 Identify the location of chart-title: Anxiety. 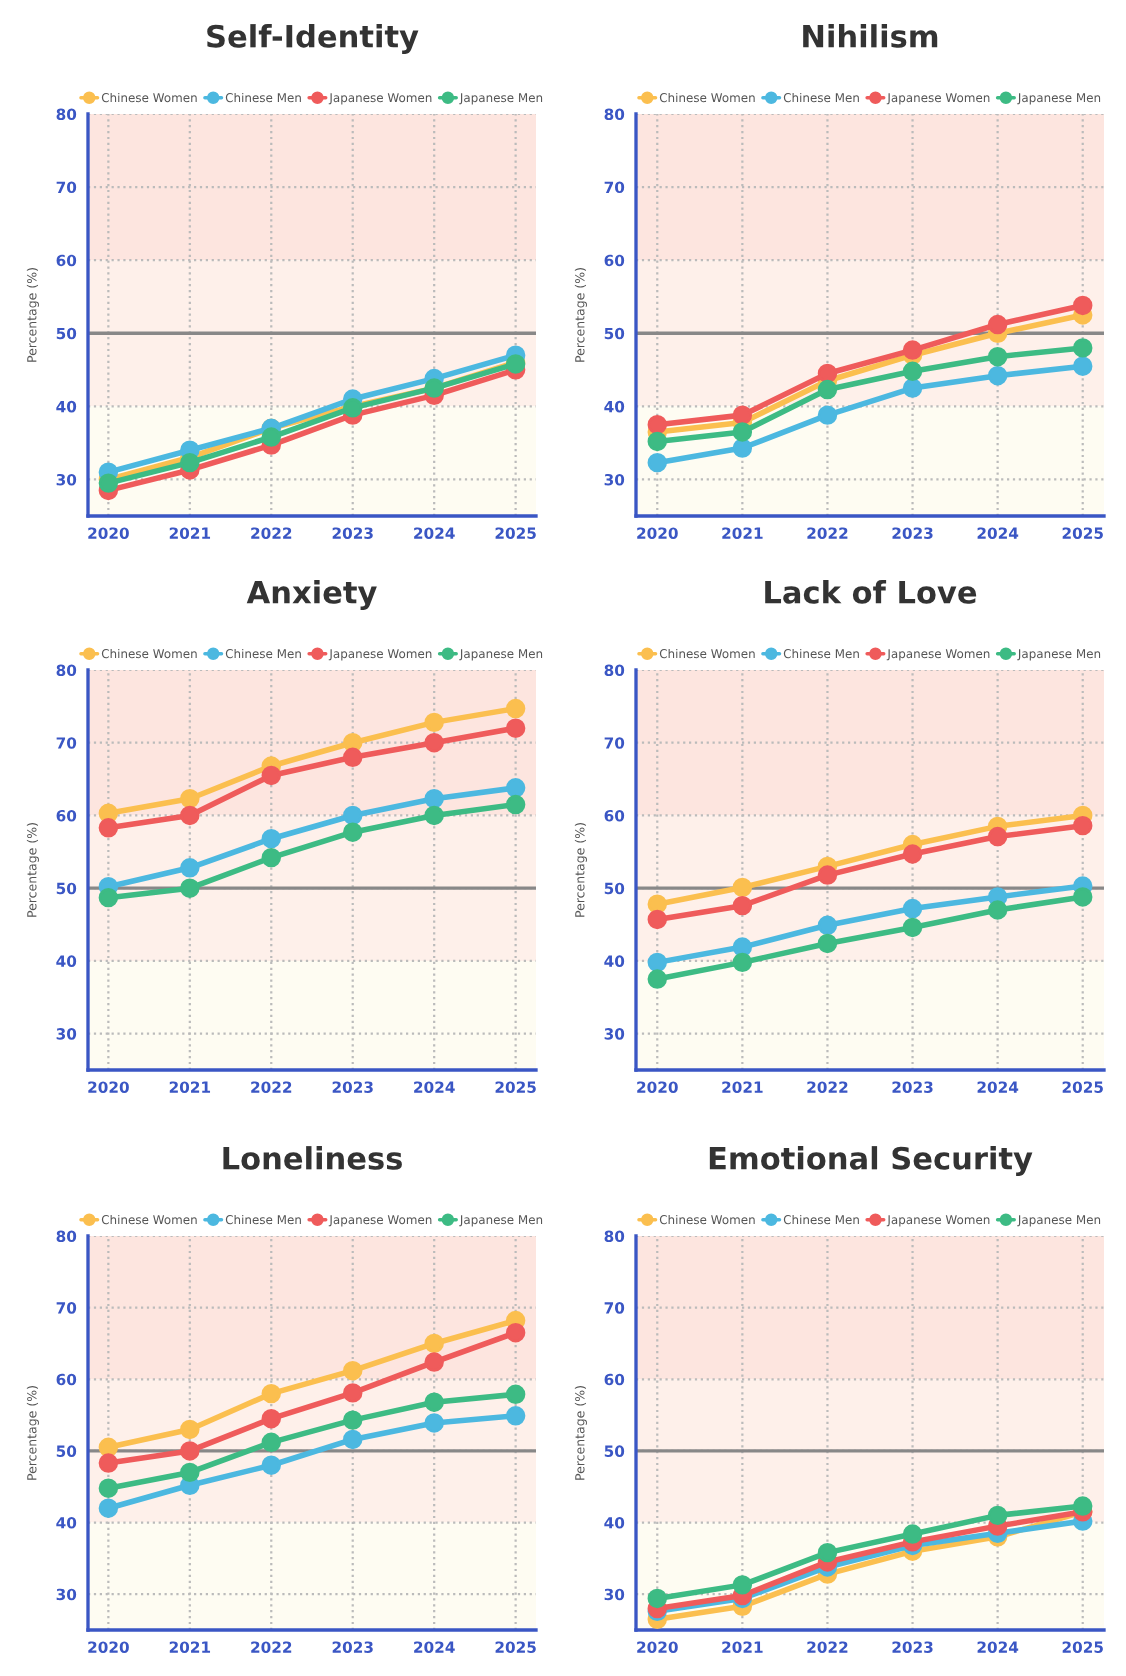
(311, 595).